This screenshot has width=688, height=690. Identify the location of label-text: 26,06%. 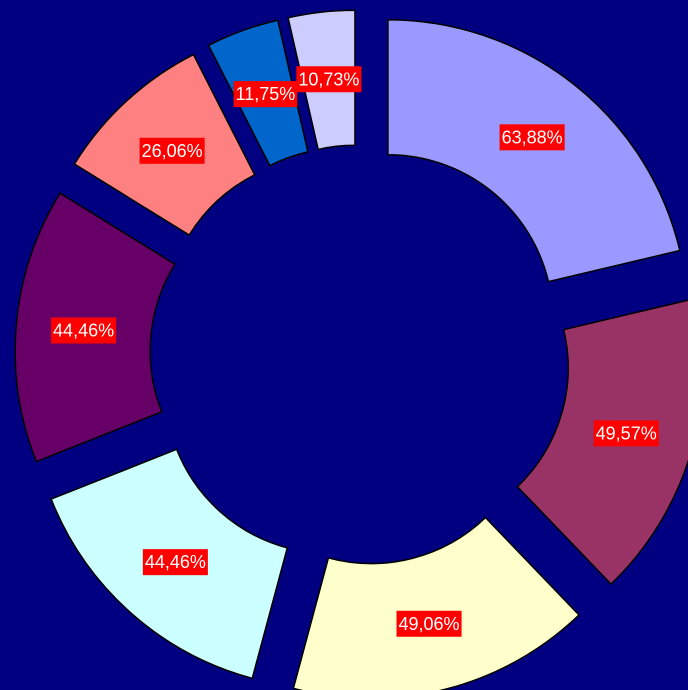
(172, 151).